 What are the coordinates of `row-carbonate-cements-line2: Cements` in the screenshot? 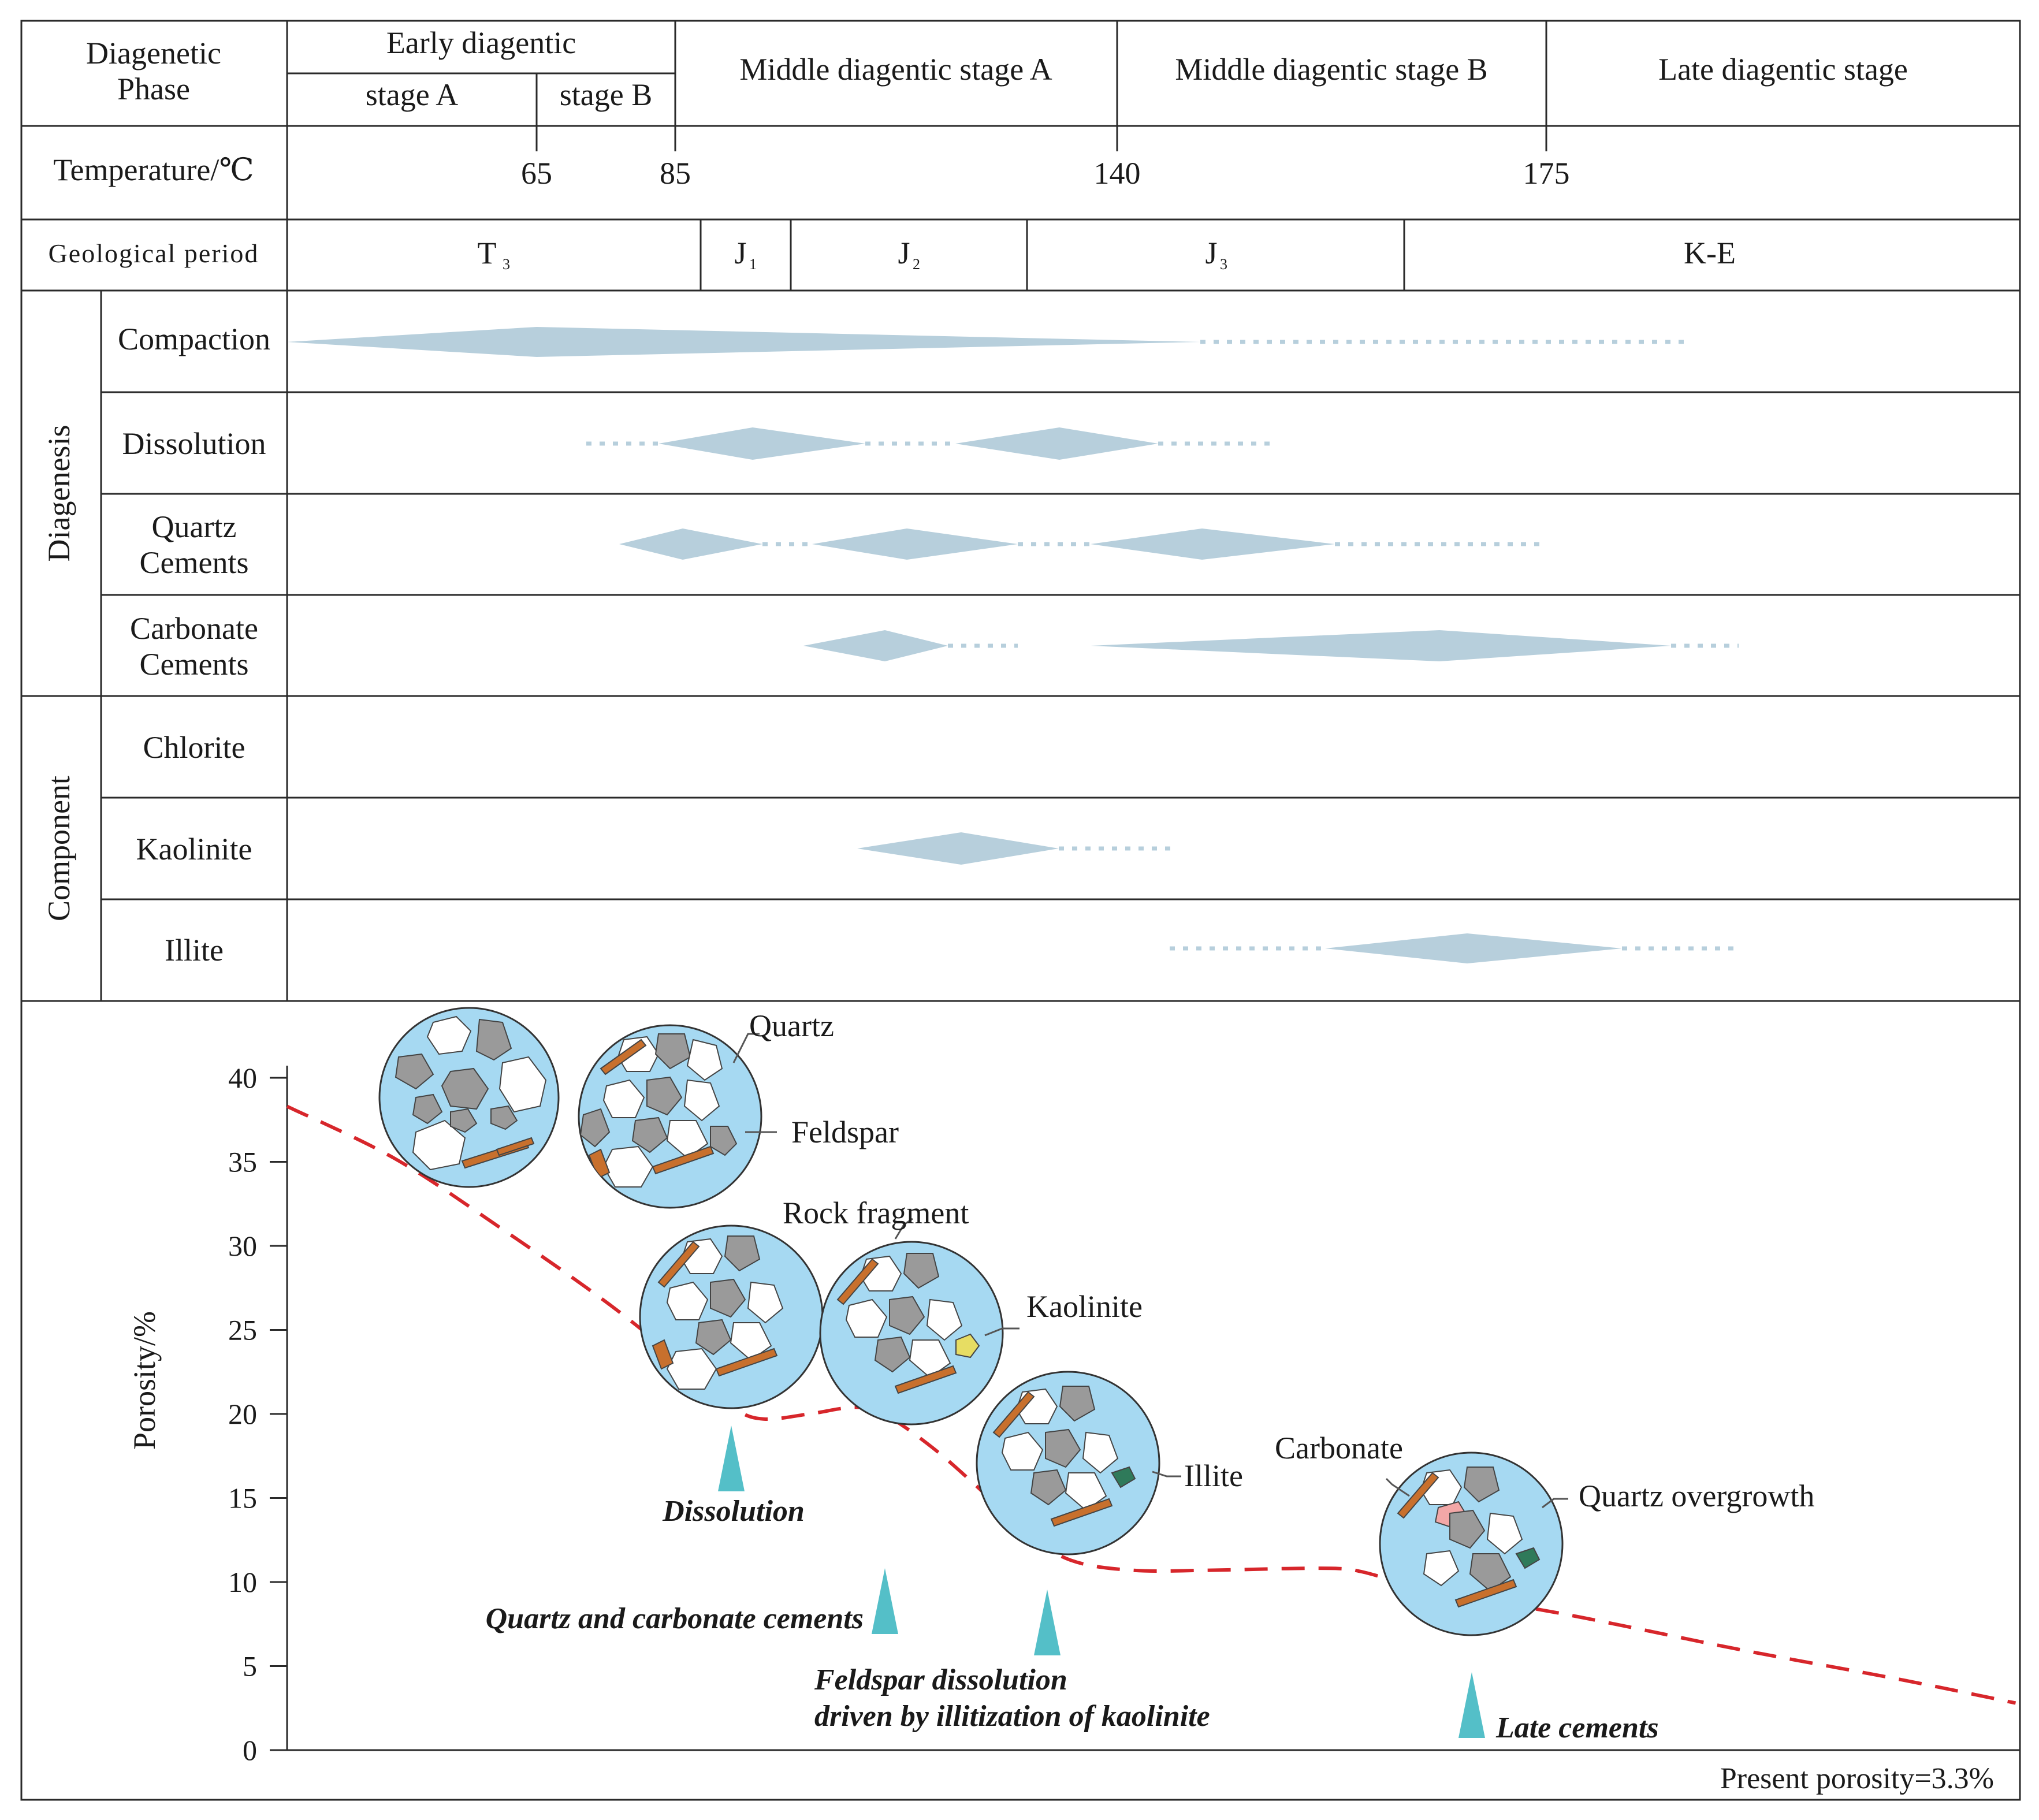 It's located at (194, 665).